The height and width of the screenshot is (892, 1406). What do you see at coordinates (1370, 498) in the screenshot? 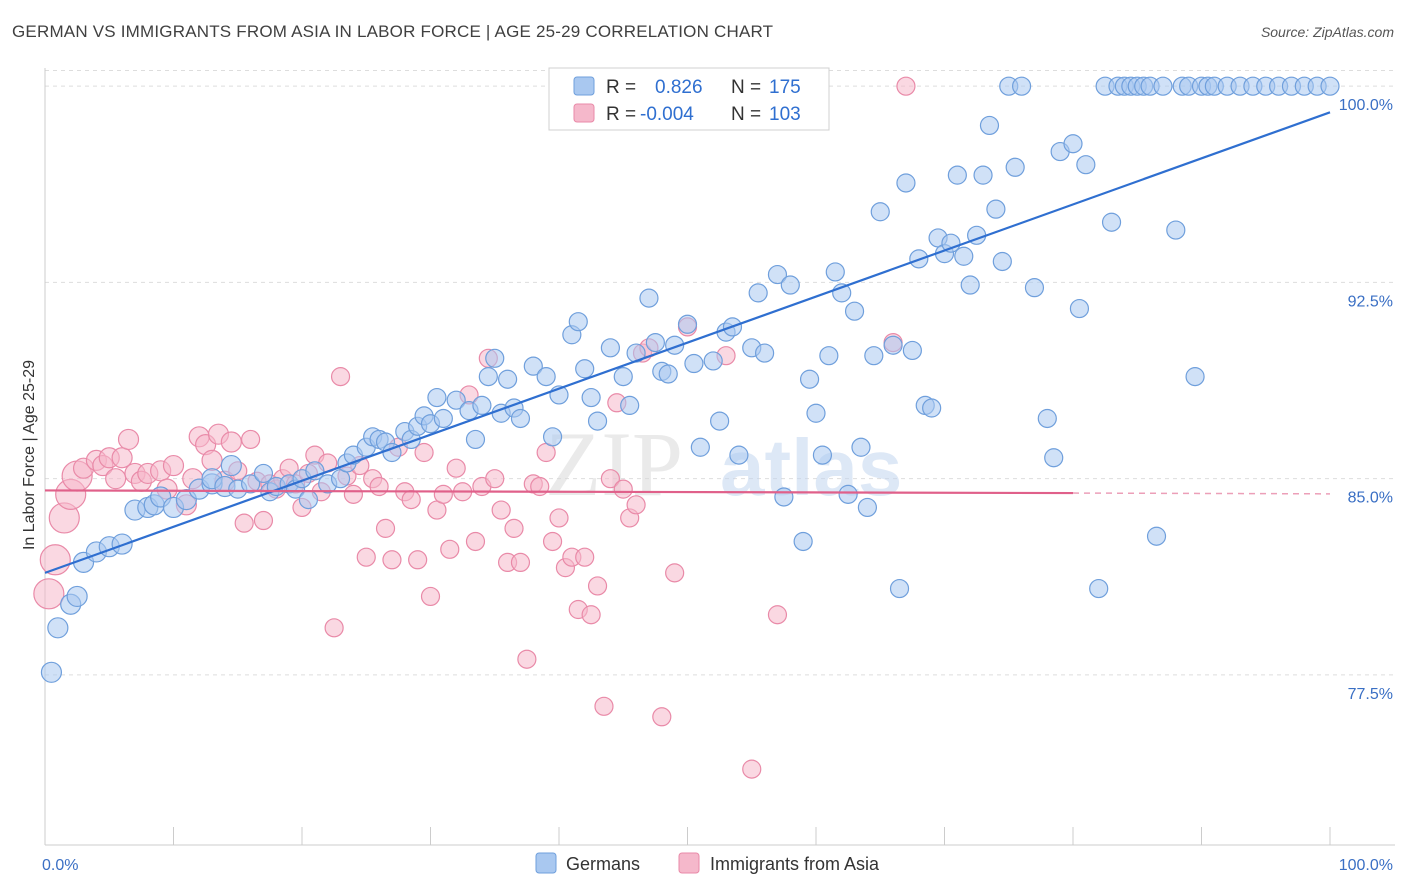
I see `y-tick-label: 85.0%` at bounding box center [1370, 498].